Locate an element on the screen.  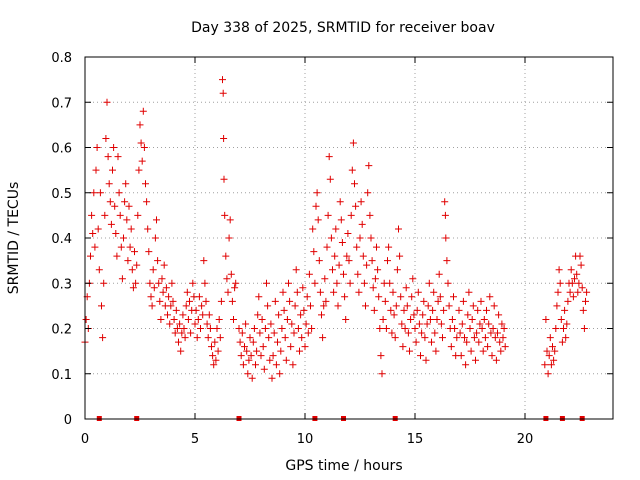
y-tick-label: 0.4 is located at coordinates (61, 239).